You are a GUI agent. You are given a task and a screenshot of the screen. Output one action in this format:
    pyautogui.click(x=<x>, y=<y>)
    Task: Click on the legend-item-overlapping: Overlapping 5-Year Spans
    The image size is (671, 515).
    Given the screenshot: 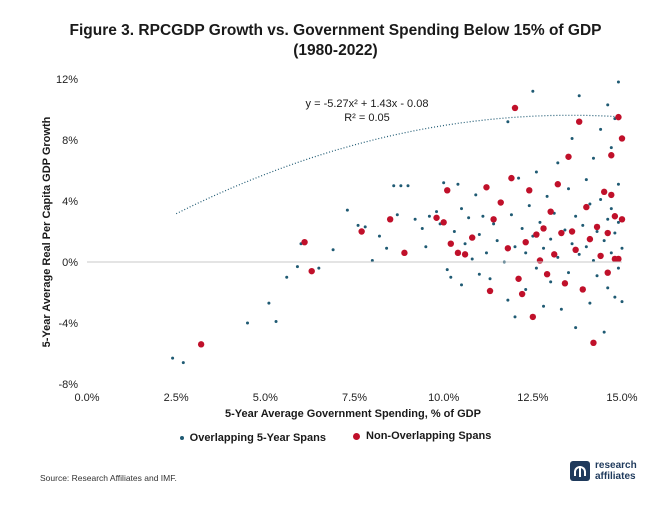 What is the action you would take?
    pyautogui.click(x=252, y=437)
    